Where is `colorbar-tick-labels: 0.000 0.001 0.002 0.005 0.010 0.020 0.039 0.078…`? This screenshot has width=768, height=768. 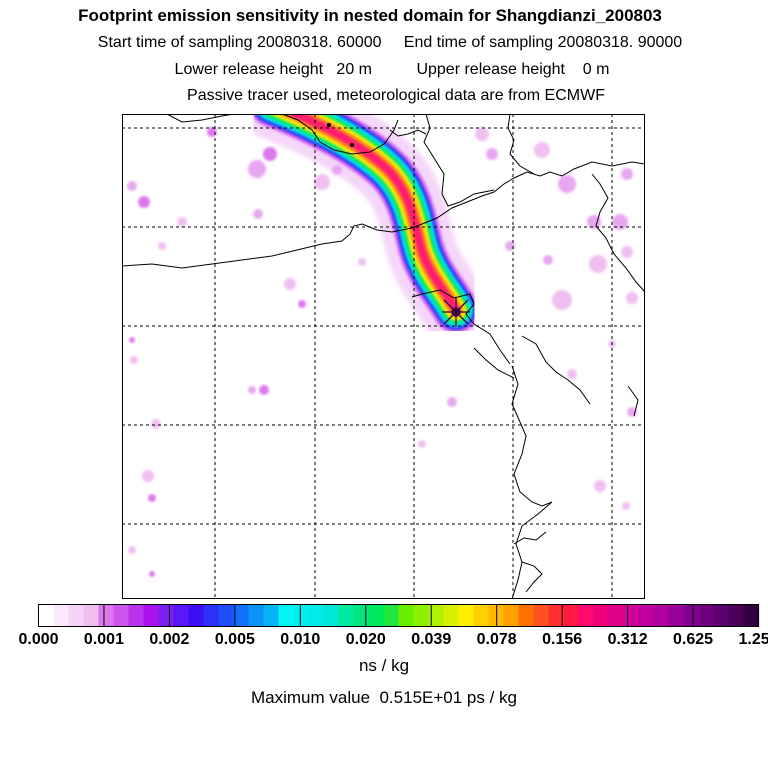
colorbar-tick-labels: 0.000 0.001 0.002 0.005 0.010 0.020 0.039 0.078… is located at coordinates (393, 639).